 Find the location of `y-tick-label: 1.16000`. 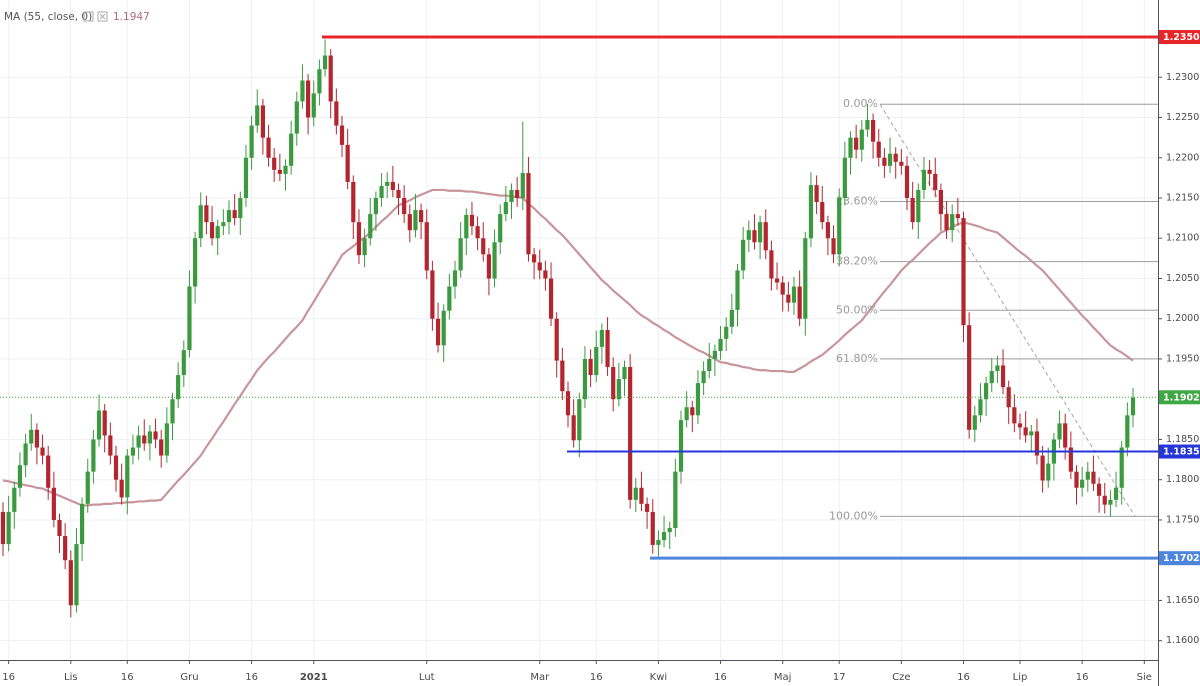

y-tick-label: 1.16000 is located at coordinates (1183, 640).